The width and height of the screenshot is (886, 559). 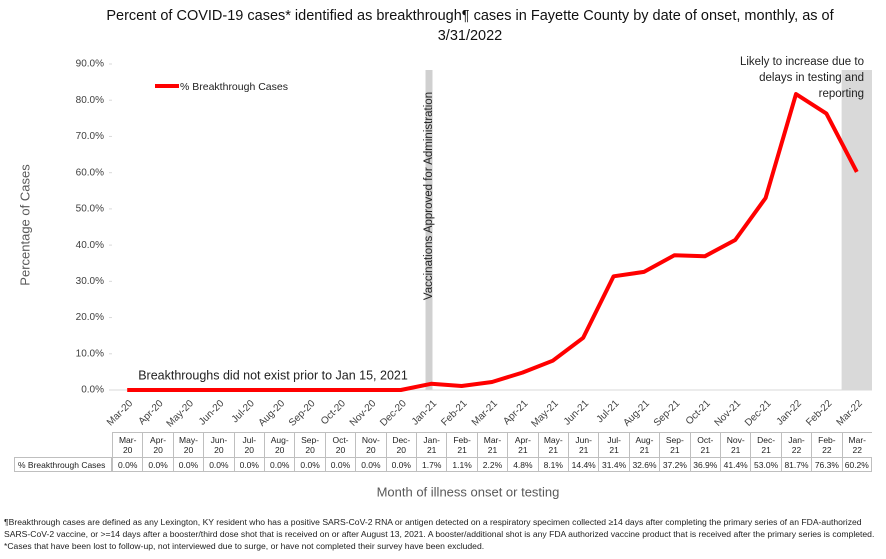 What do you see at coordinates (234, 87) in the screenshot?
I see `legend-label: % Breakthrough Cases` at bounding box center [234, 87].